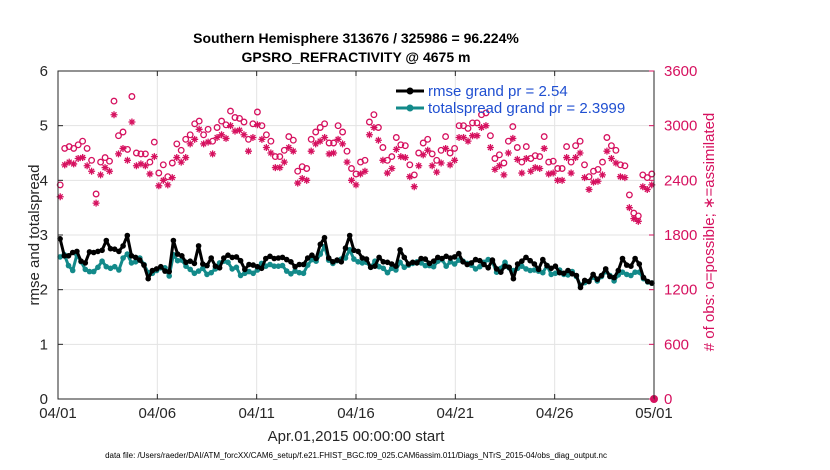 The height and width of the screenshot is (470, 830). I want to click on y-left-tick-label: 5, so click(44, 126).